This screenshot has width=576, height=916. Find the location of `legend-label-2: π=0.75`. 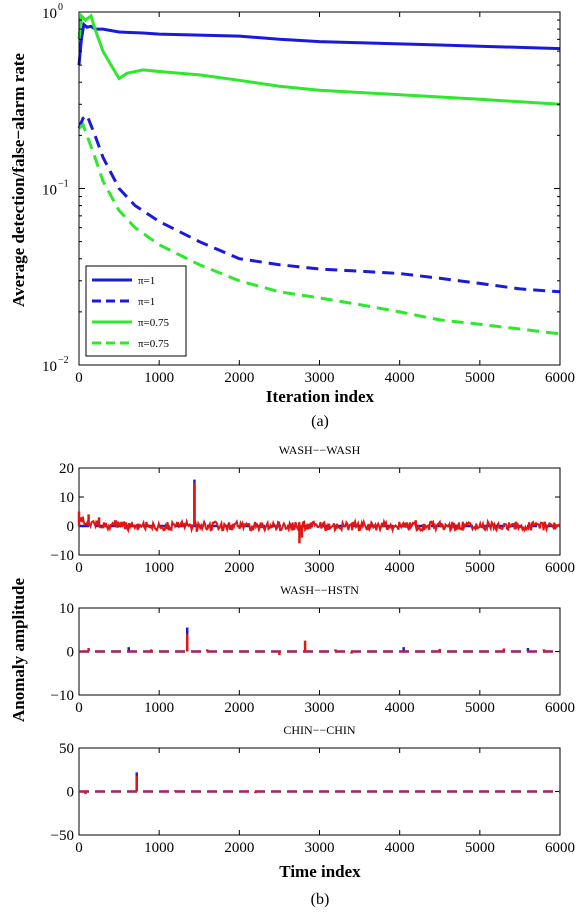

legend-label-2: π=0.75 is located at coordinates (154, 323).